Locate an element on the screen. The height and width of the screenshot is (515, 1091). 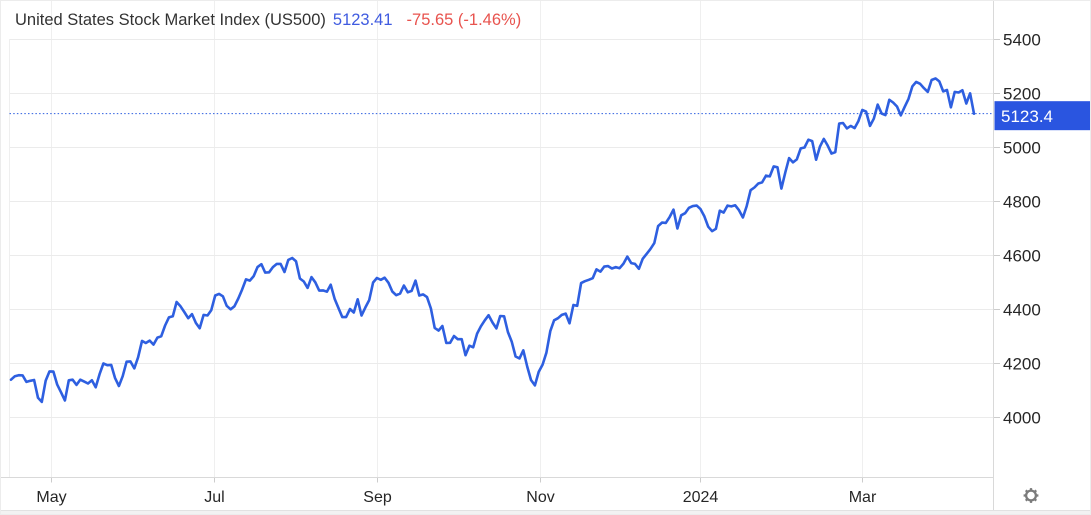
last-price-value: 5123.41 is located at coordinates (362, 20).